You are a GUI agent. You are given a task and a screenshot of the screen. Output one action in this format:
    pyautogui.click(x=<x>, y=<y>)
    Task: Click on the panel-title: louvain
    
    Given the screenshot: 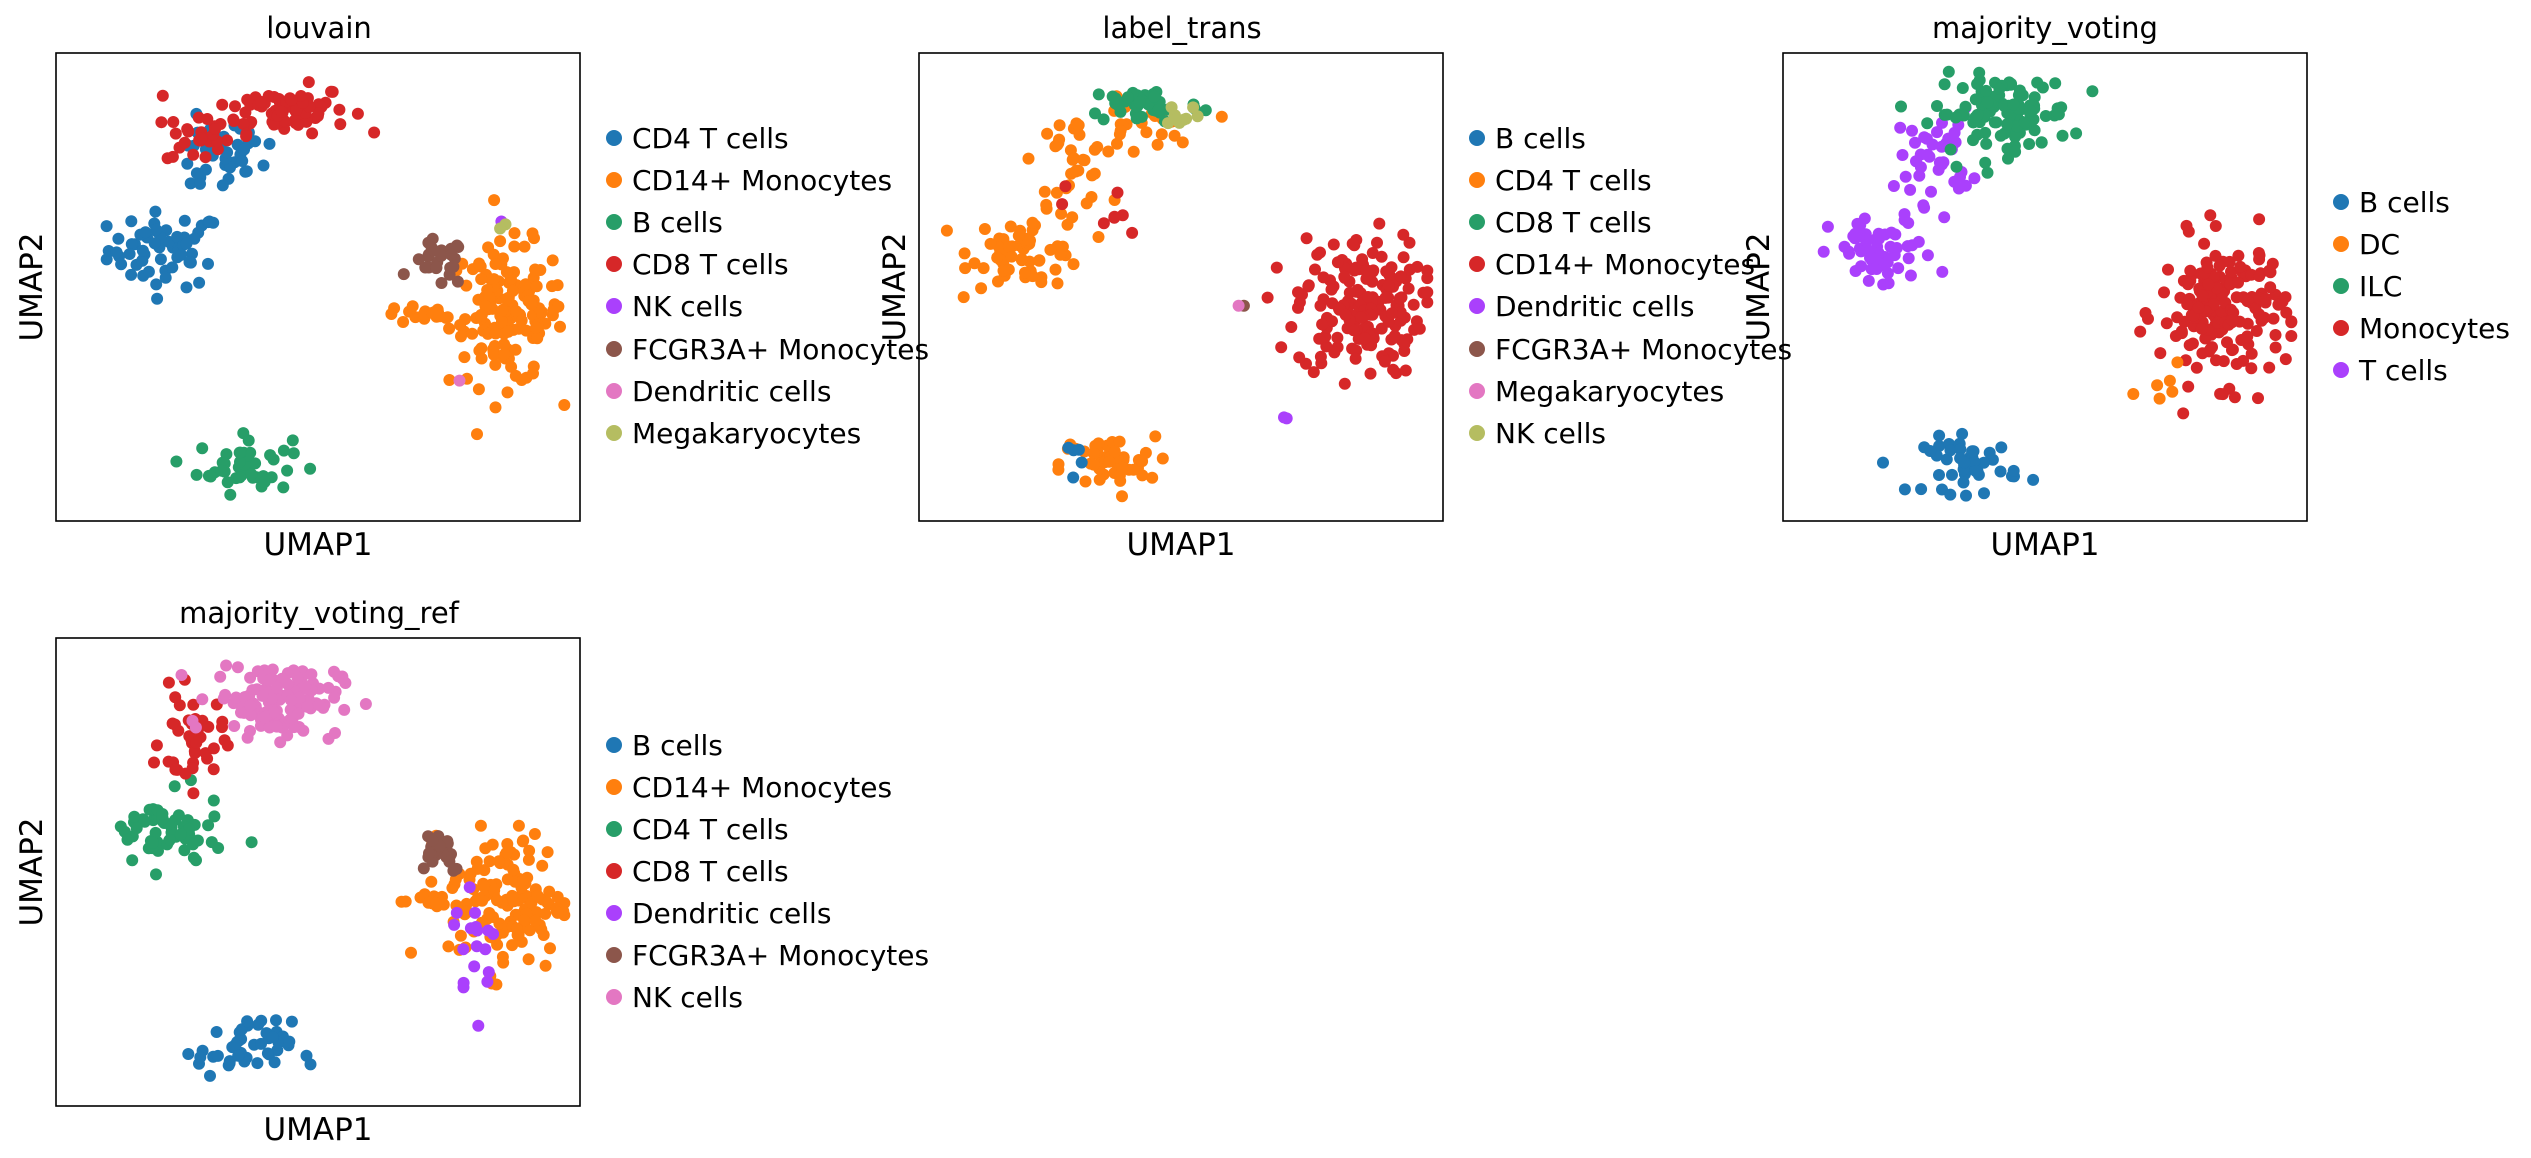 What is the action you would take?
    pyautogui.click(x=319, y=28)
    